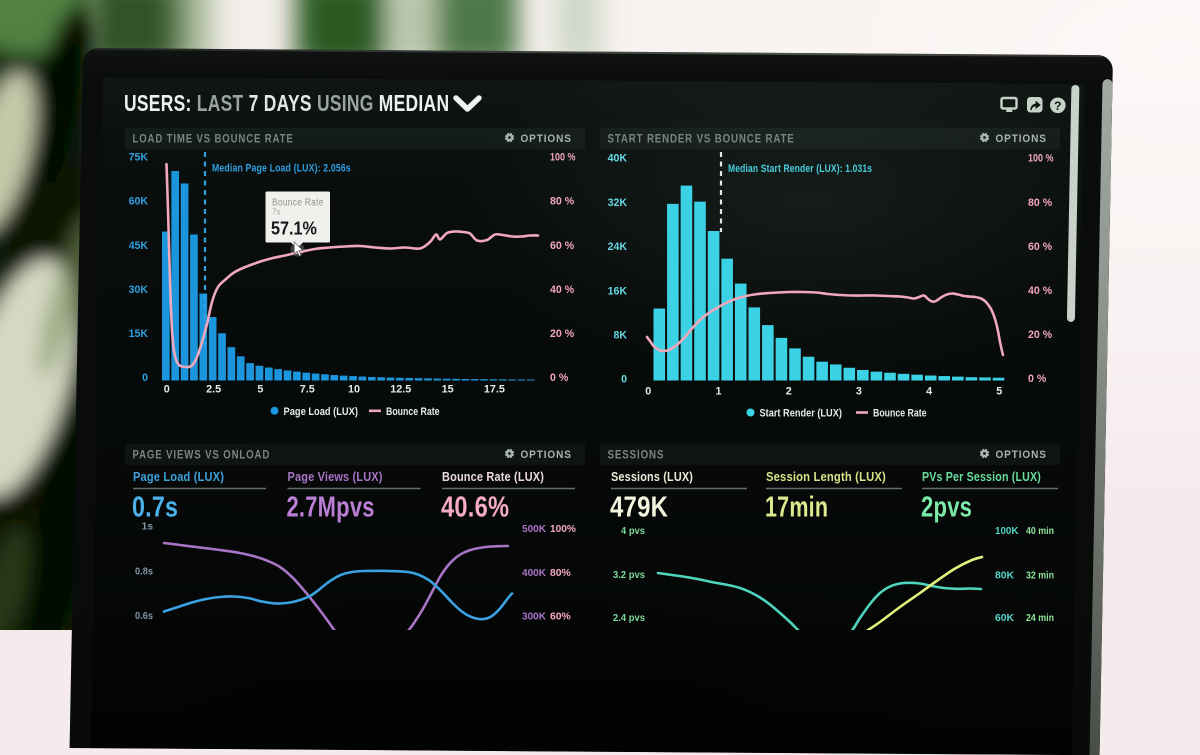  What do you see at coordinates (636, 455) in the screenshot?
I see `svg-text: SESSIONS` at bounding box center [636, 455].